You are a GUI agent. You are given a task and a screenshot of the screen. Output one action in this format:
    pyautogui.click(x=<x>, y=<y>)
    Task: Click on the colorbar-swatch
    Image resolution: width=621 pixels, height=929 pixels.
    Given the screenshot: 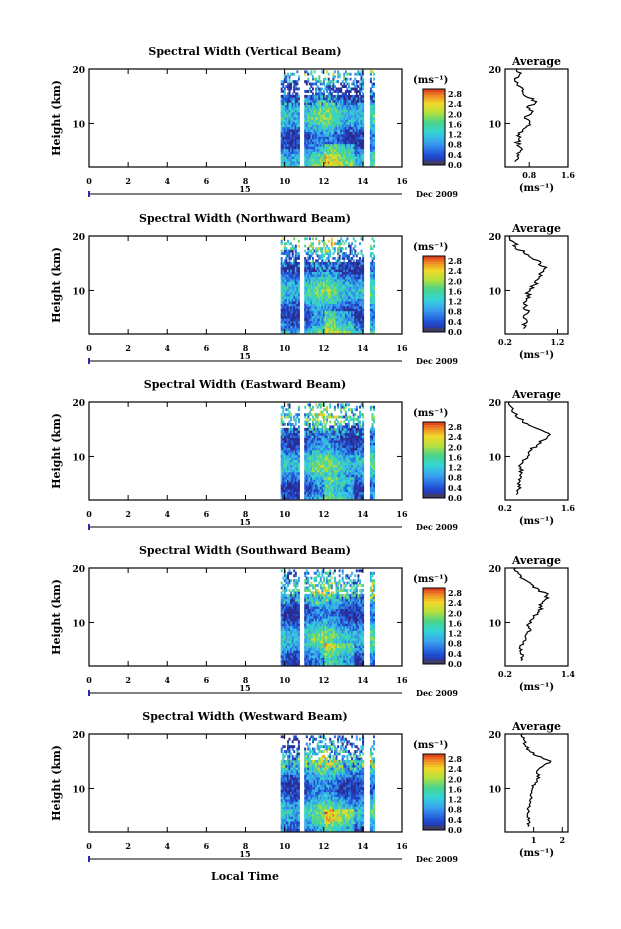 What is the action you would take?
    pyautogui.click(x=434, y=163)
    